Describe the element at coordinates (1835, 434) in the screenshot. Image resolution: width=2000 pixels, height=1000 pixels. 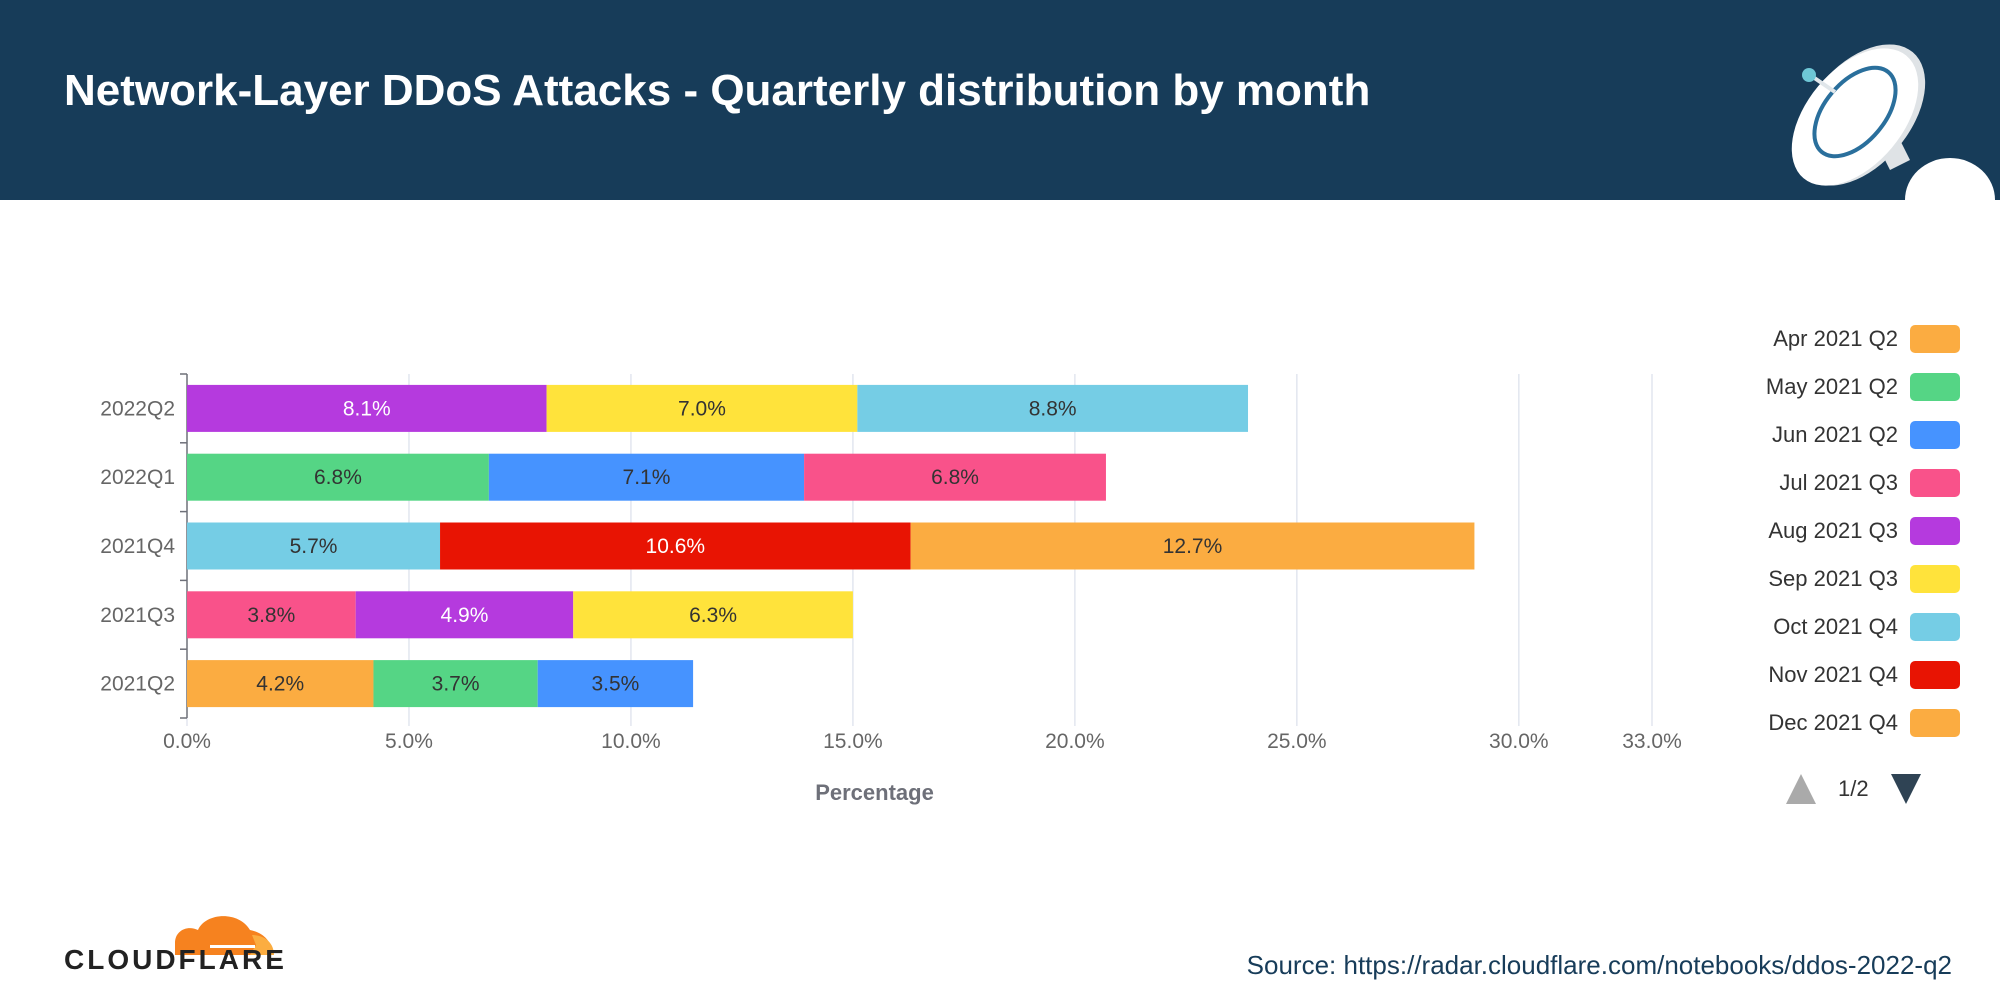
I see `legend-label: Jun 2021 Q2` at that location.